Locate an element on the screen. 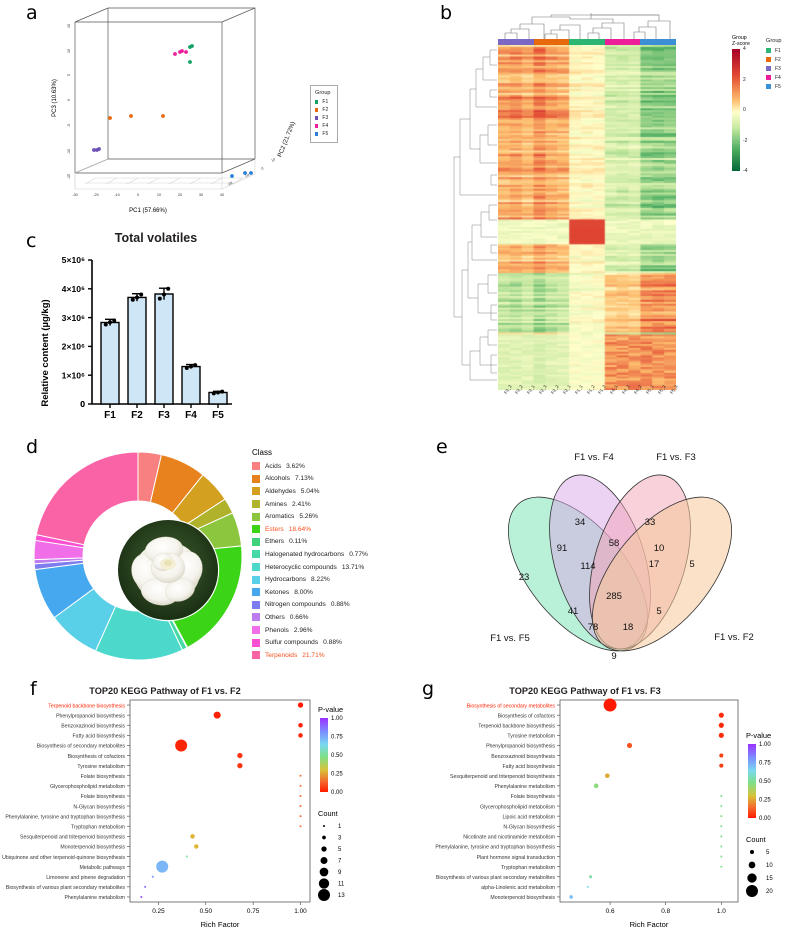  panel-a-pca-3d: a 15 is located at coordinates (220, 114).